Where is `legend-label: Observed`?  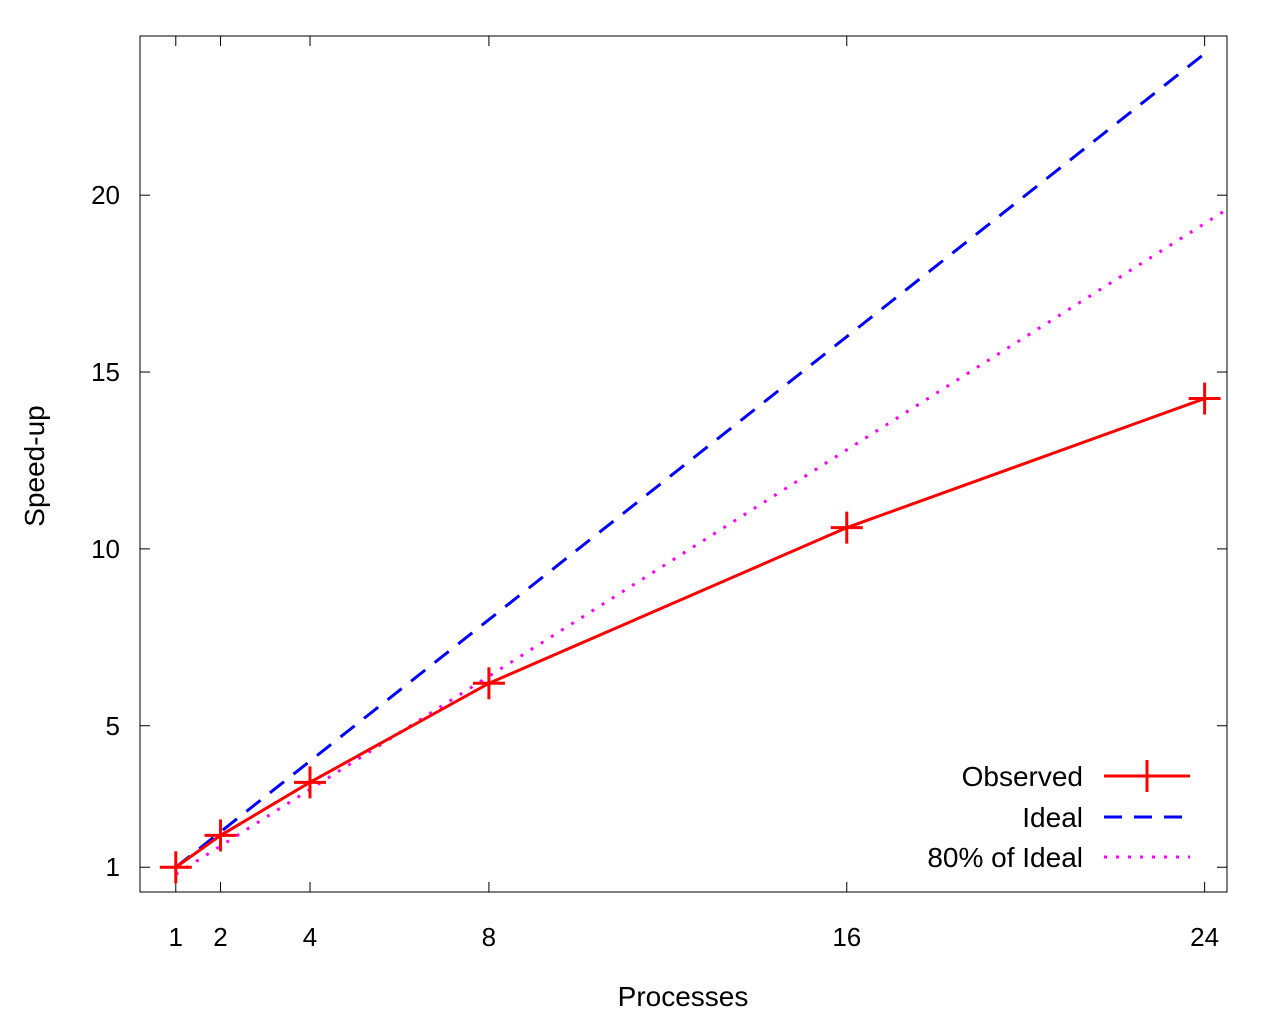
legend-label: Observed is located at coordinates (1022, 776).